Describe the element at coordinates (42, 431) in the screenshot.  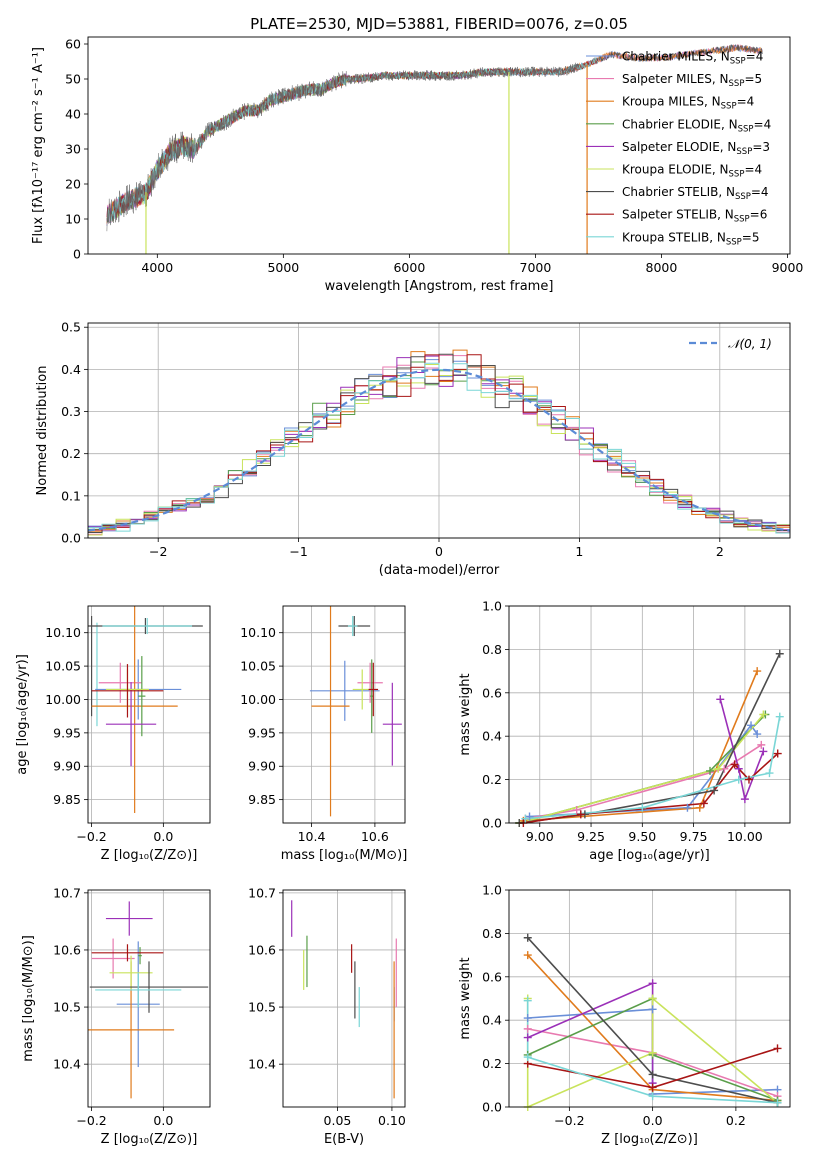
I see `residuals-ylabel: Normed distribution` at that location.